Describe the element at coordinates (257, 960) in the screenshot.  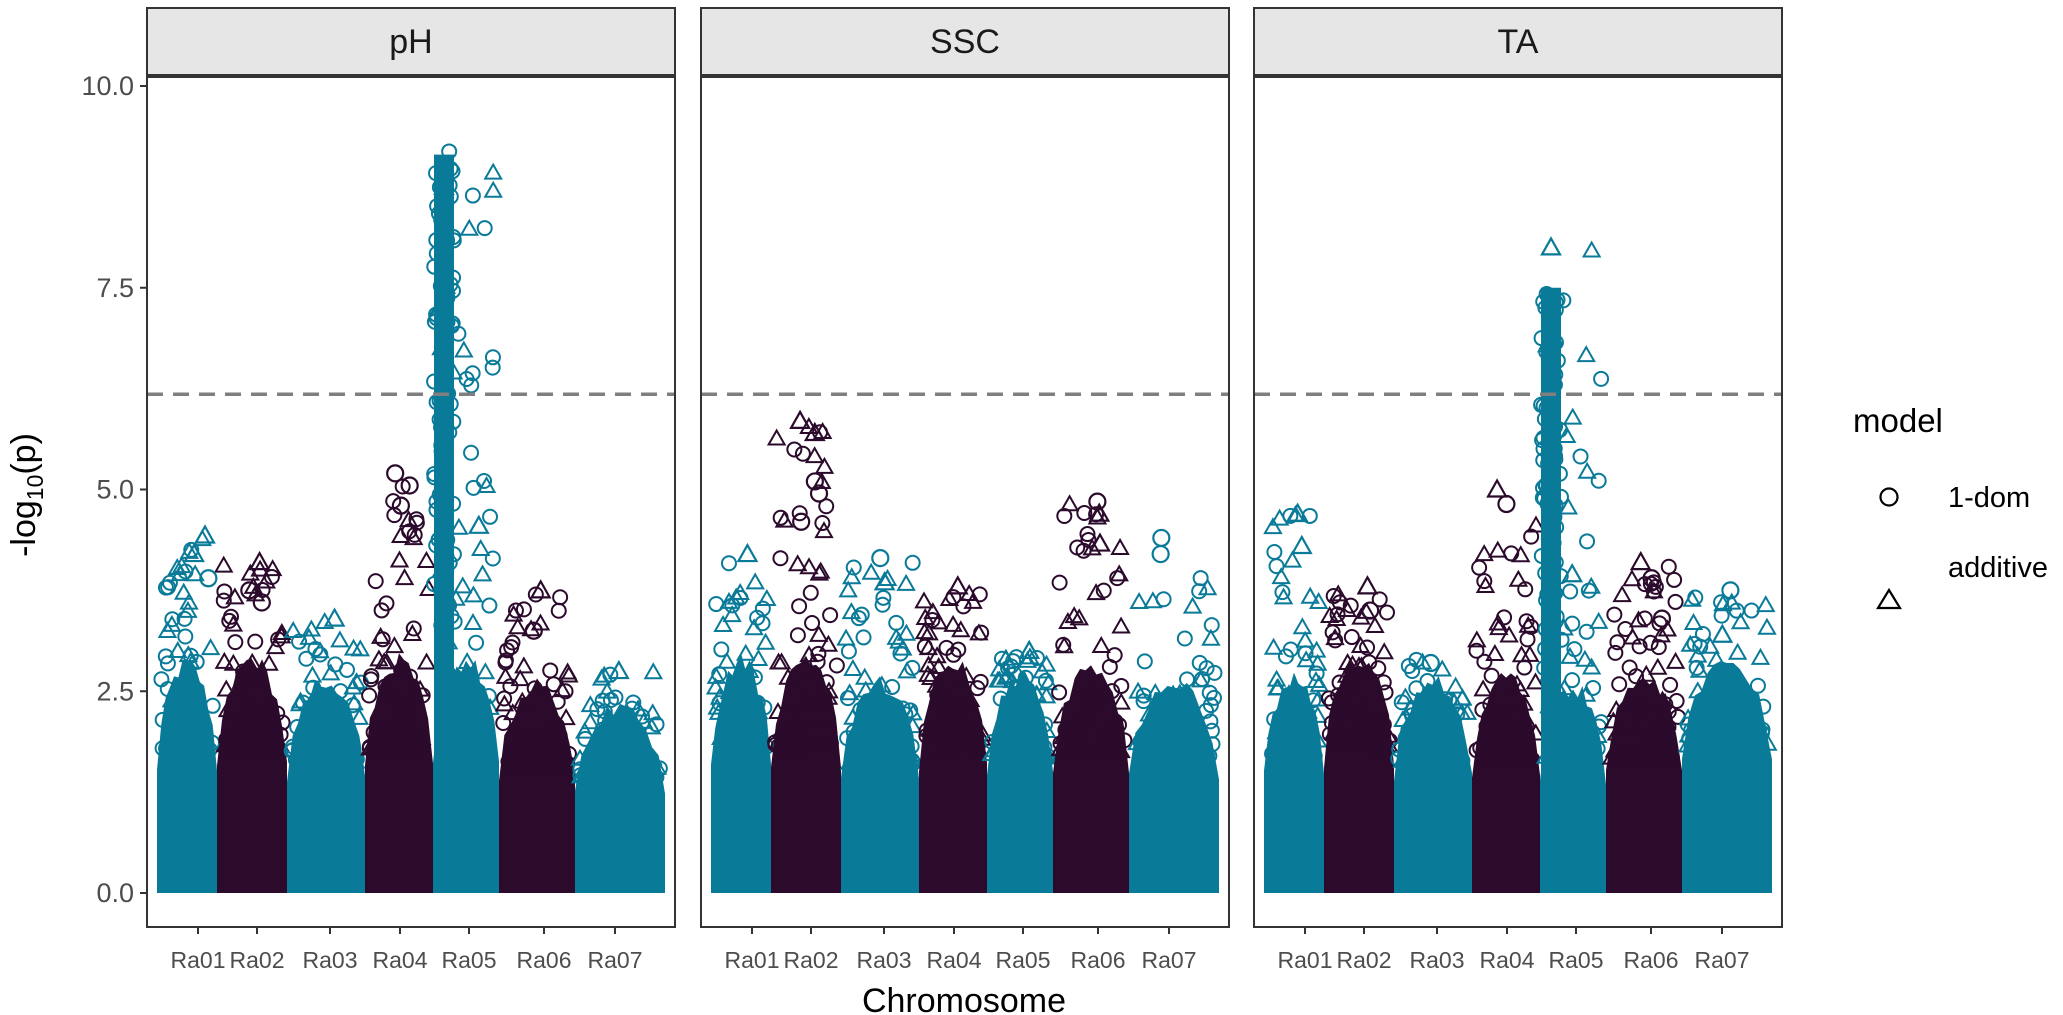
I see `x-tick-label: Ra02` at that location.